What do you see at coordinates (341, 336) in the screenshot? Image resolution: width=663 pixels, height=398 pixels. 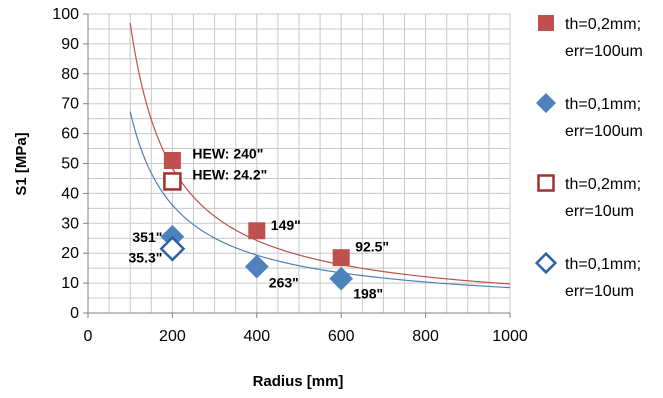 I see `x-tick-label: 600` at bounding box center [341, 336].